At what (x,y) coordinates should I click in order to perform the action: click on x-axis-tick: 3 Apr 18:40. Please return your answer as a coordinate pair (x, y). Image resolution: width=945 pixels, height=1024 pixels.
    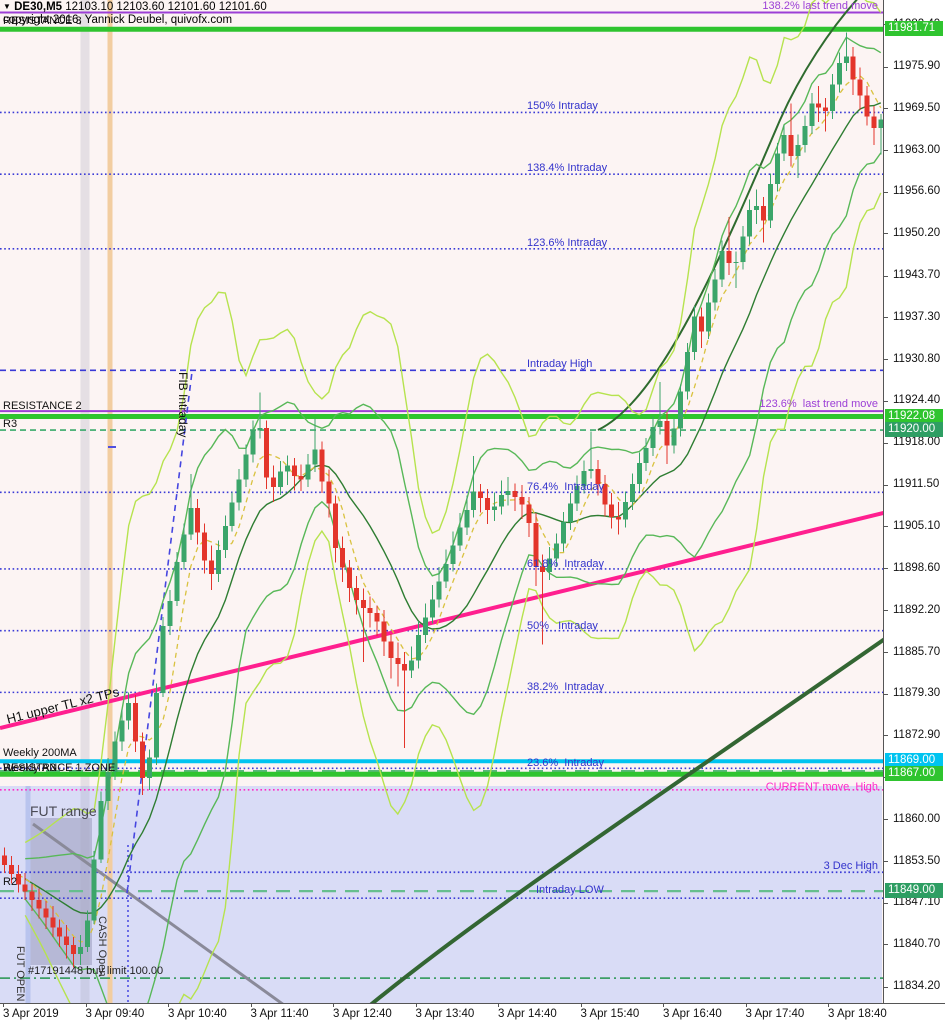
    Looking at the image, I should click on (857, 1014).